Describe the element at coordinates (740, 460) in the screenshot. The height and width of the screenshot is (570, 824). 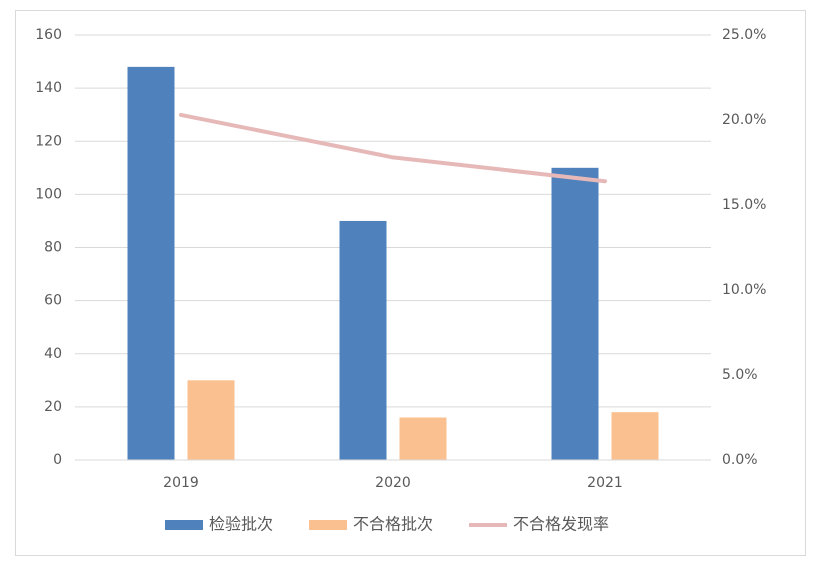
I see `y2-tick-label: 0.0%` at that location.